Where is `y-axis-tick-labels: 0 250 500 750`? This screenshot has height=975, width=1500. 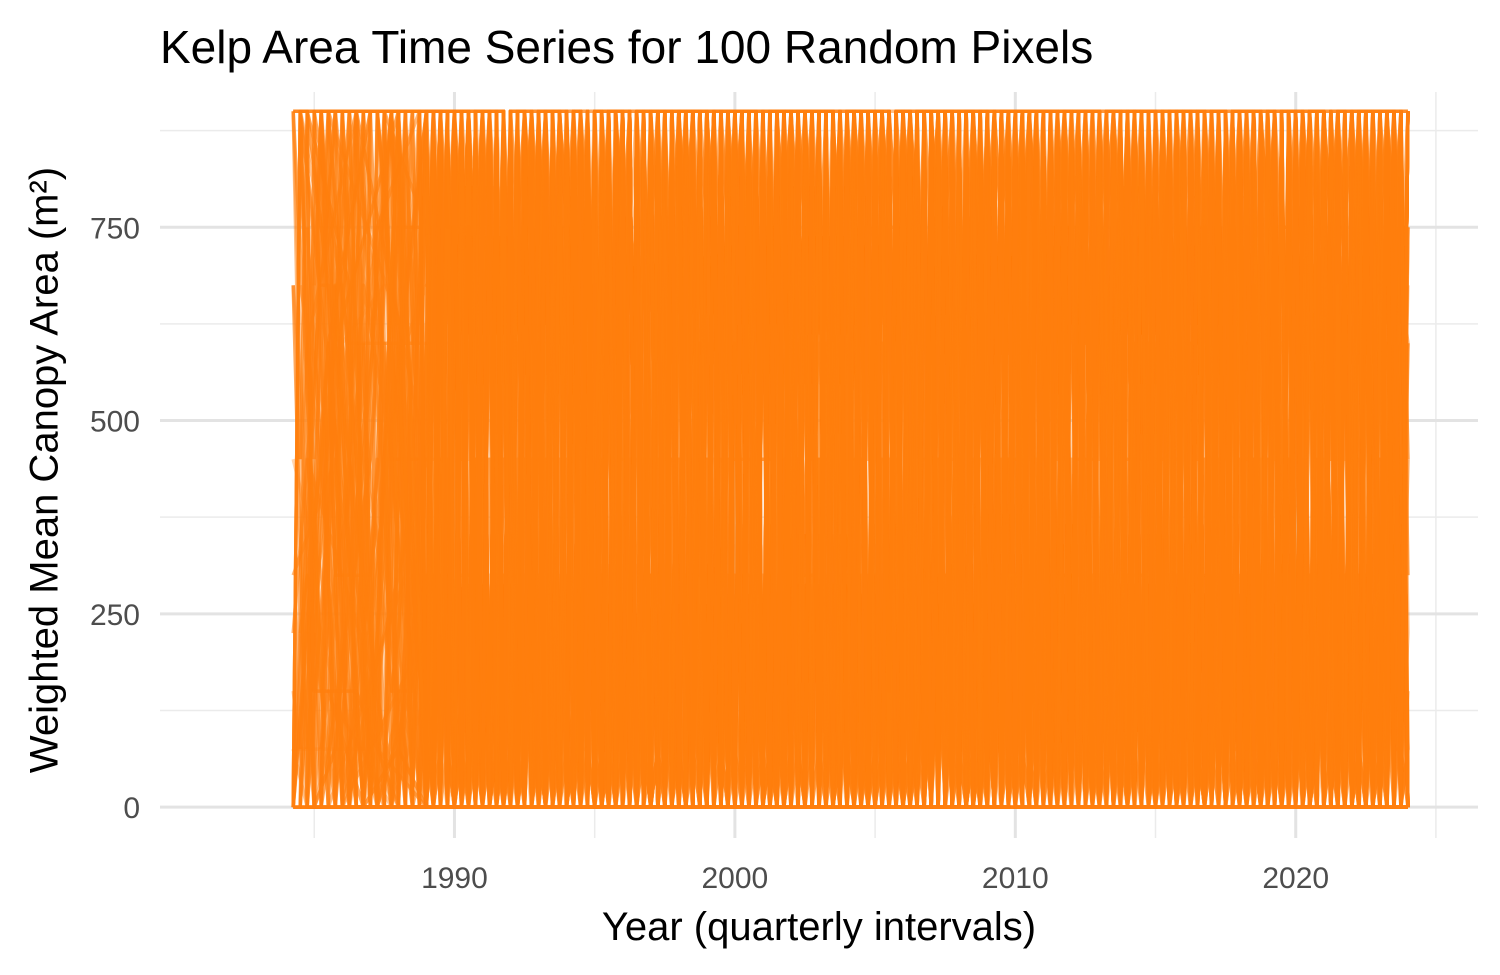
y-axis-tick-labels: 0 250 500 750 is located at coordinates (115, 518).